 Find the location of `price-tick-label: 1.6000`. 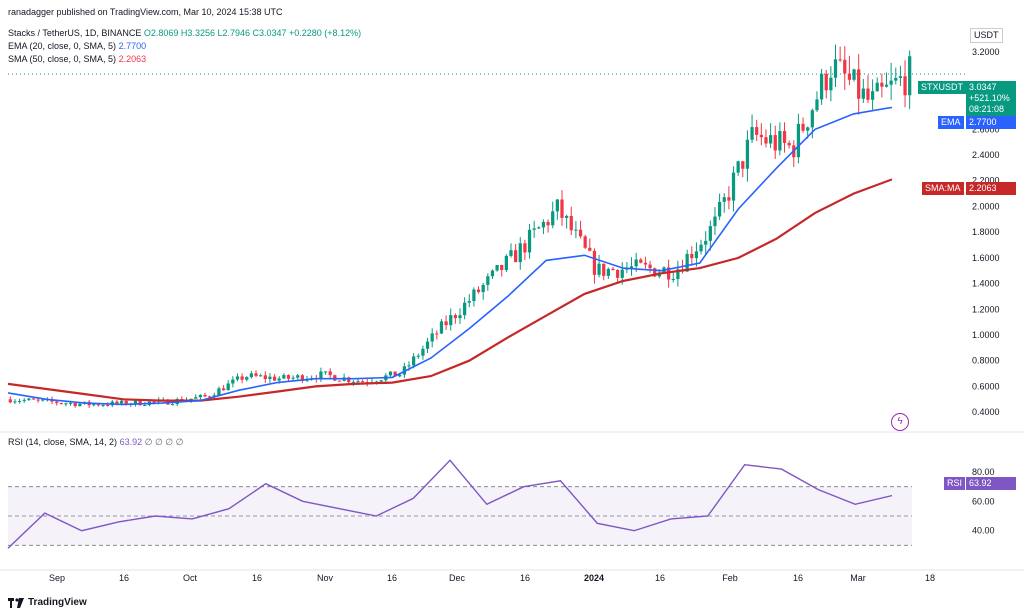

price-tick-label: 1.6000 is located at coordinates (986, 258).